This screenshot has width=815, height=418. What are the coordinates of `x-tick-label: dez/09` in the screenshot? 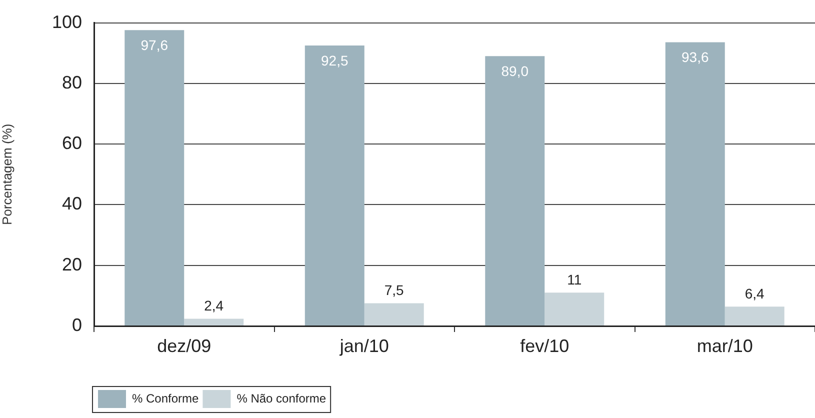 It's located at (184, 346).